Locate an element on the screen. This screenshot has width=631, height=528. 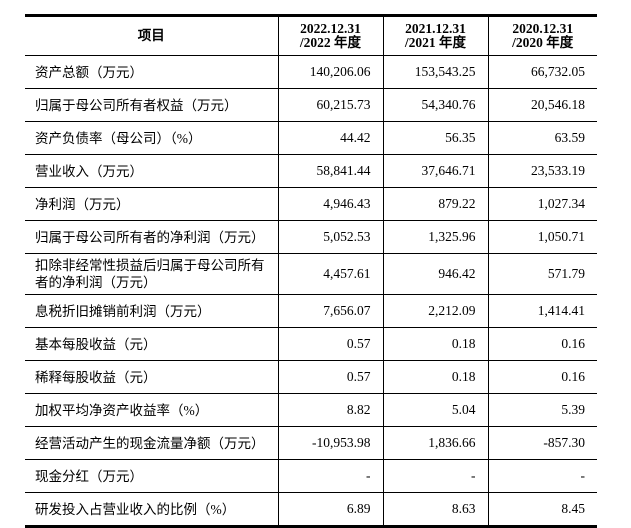
table-row: 基本每股收益（元） 0.57 0.18 0.16 is located at coordinates (311, 344).